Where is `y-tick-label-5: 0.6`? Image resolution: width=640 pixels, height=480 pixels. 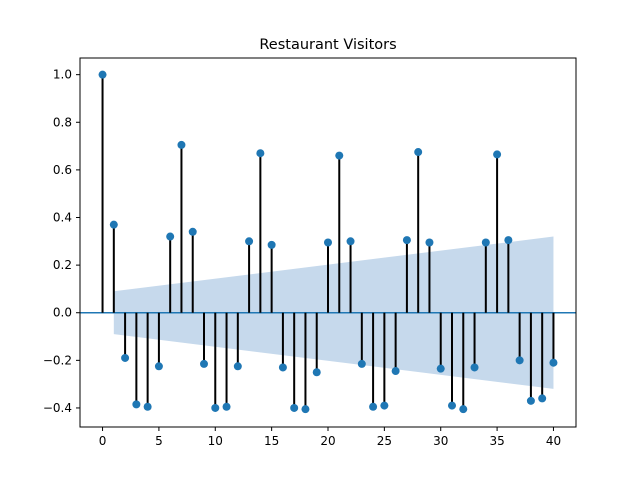
y-tick-label-5: 0.6 is located at coordinates (62, 170).